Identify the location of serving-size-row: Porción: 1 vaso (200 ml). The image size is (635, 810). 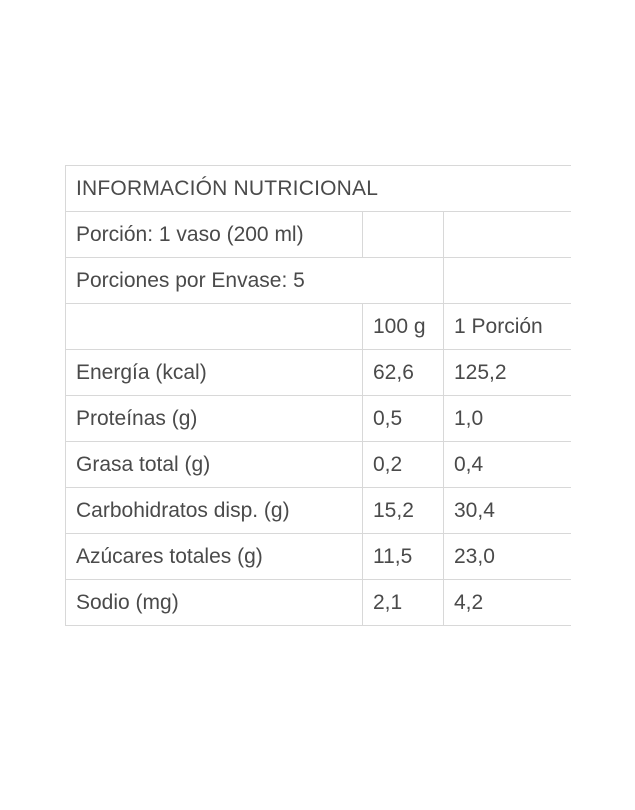
(318, 234).